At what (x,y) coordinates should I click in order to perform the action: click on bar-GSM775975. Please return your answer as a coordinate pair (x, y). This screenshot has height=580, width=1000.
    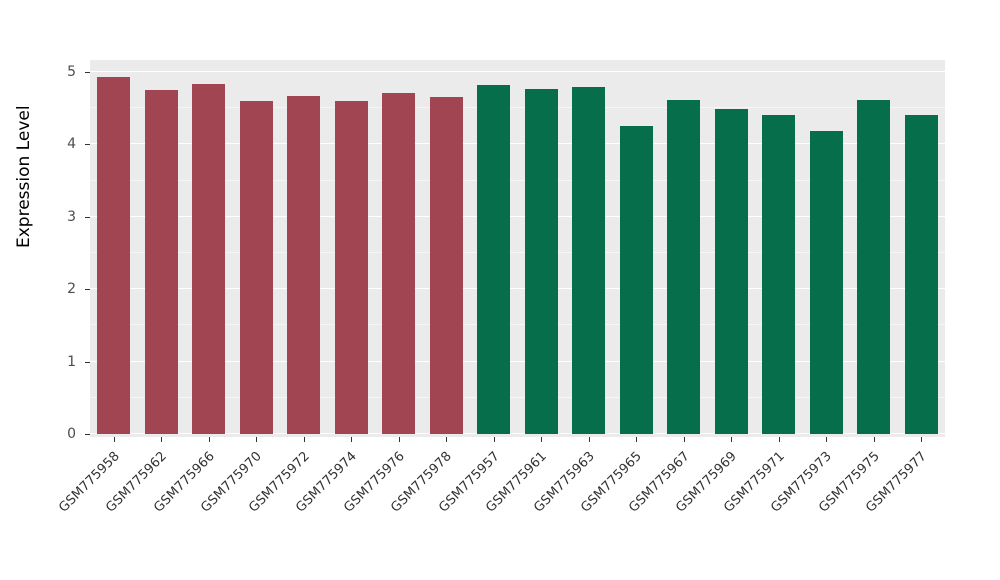
    Looking at the image, I should click on (874, 266).